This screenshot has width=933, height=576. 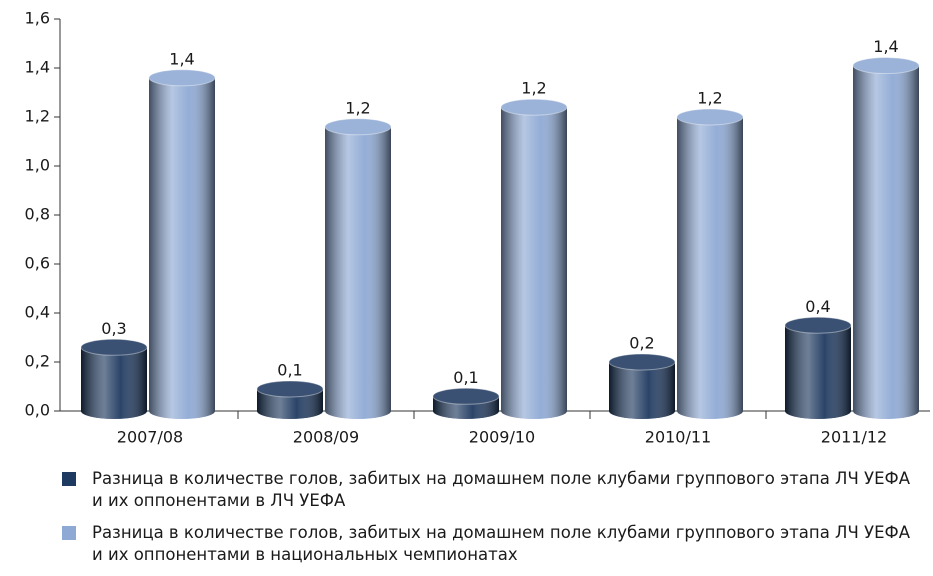 I want to click on y-tick-label: 1,6, so click(x=37, y=18).